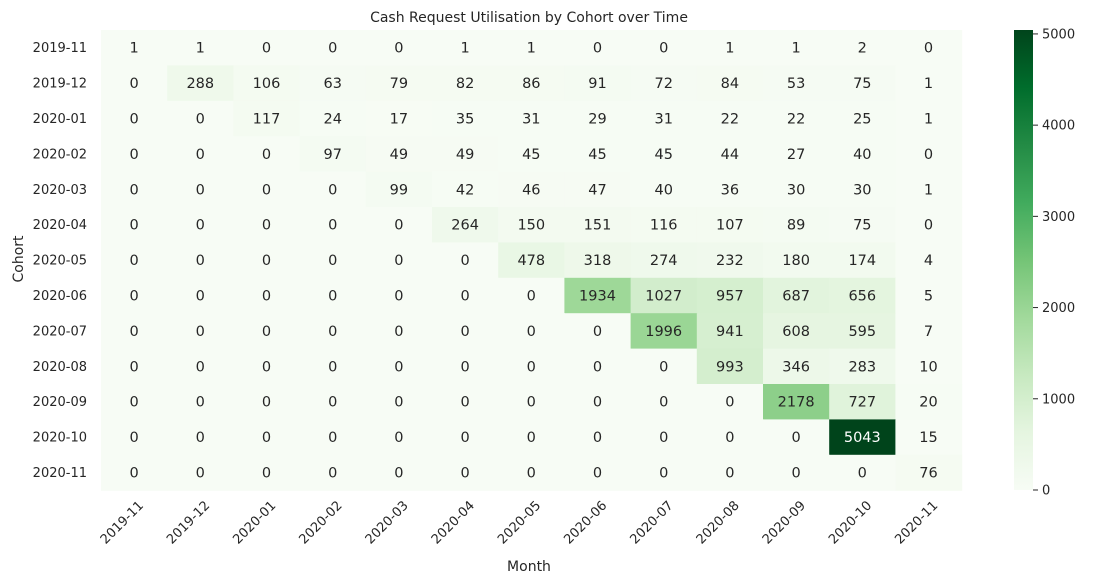 Image resolution: width=1093 pixels, height=584 pixels. What do you see at coordinates (465, 226) in the screenshot?
I see `cell-value-label: 264` at bounding box center [465, 226].